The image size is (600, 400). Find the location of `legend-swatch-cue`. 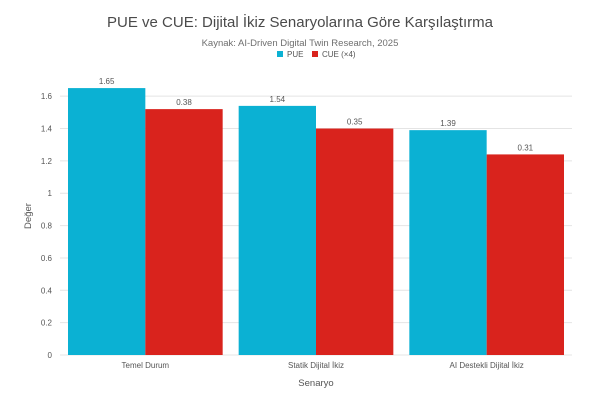

legend-swatch-cue is located at coordinates (315, 54).